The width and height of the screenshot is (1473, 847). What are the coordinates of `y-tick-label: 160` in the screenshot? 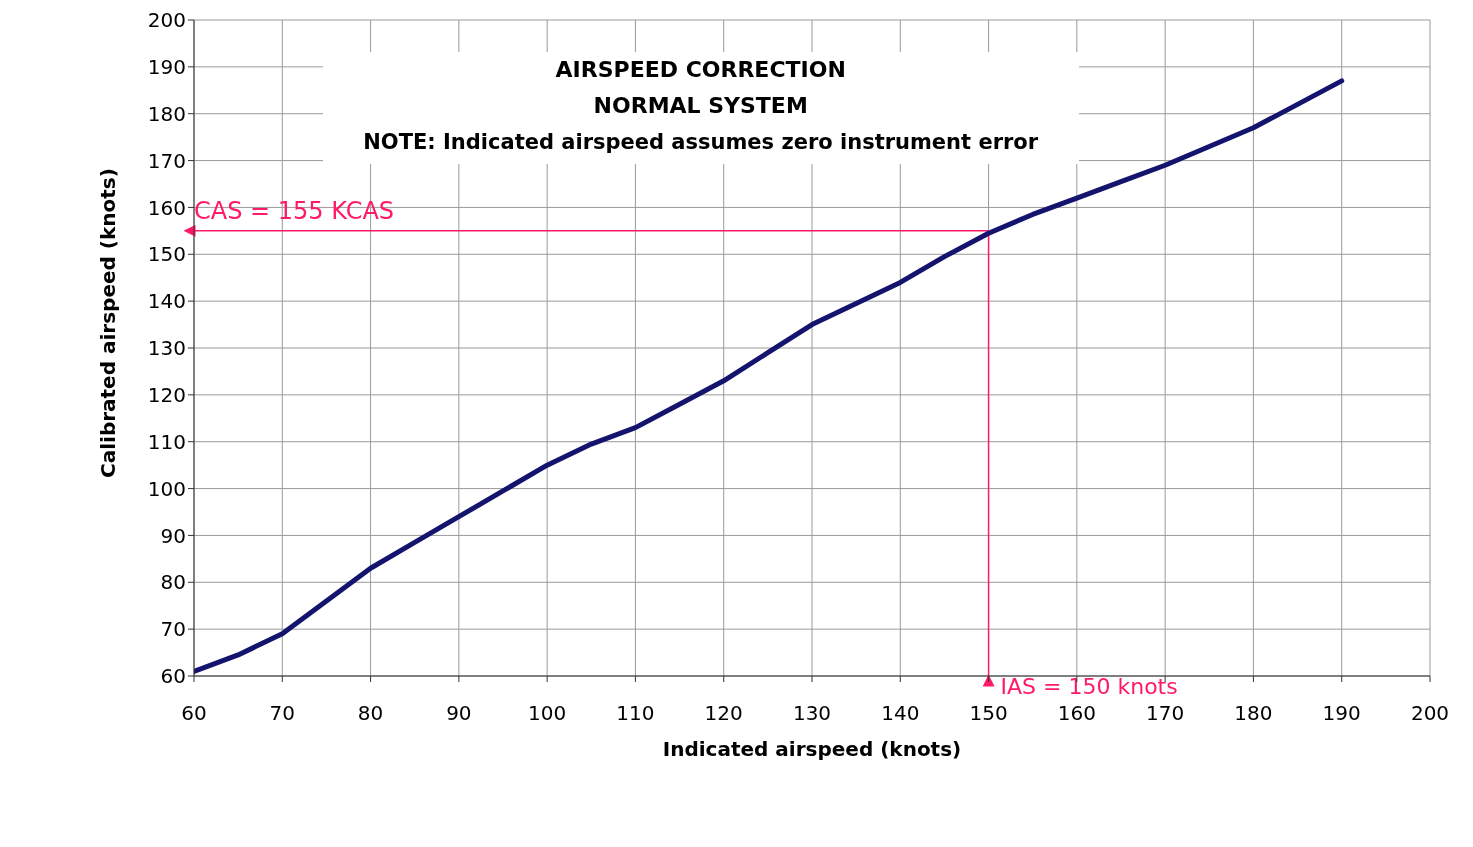 It's located at (166, 207).